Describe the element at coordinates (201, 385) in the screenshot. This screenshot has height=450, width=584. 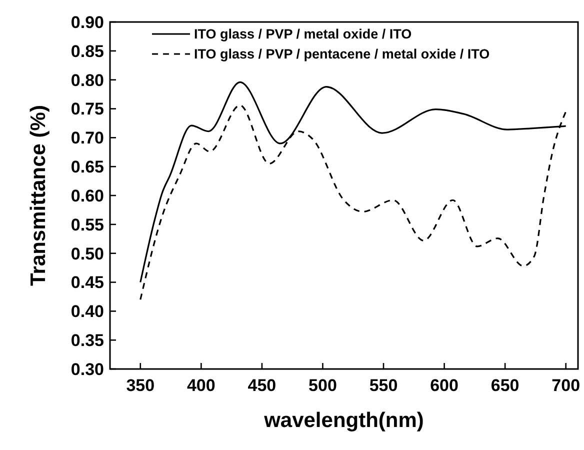
I see `x-tick-label: 400` at that location.